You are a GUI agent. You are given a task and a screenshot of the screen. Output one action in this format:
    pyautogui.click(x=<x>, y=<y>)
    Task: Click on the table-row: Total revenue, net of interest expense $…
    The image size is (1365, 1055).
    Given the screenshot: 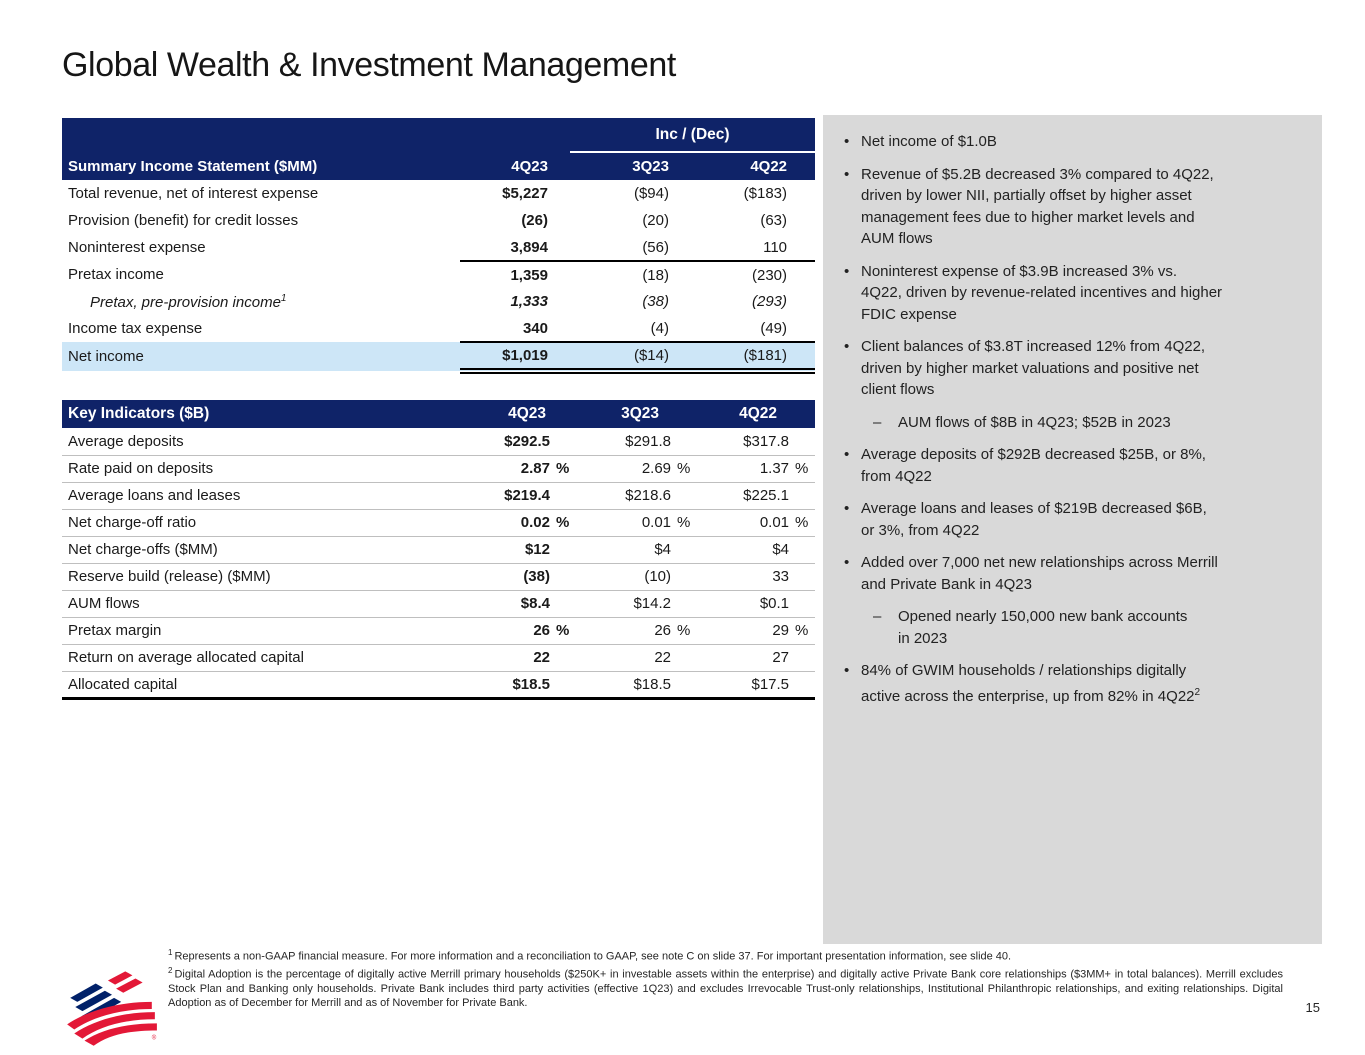 What is the action you would take?
    pyautogui.click(x=438, y=193)
    